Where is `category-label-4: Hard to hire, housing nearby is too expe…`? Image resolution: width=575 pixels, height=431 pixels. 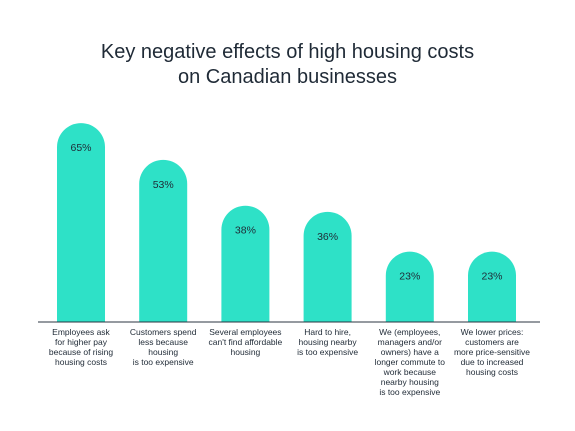
category-label-4: Hard to hire, housing nearby is too expe… is located at coordinates (328, 342).